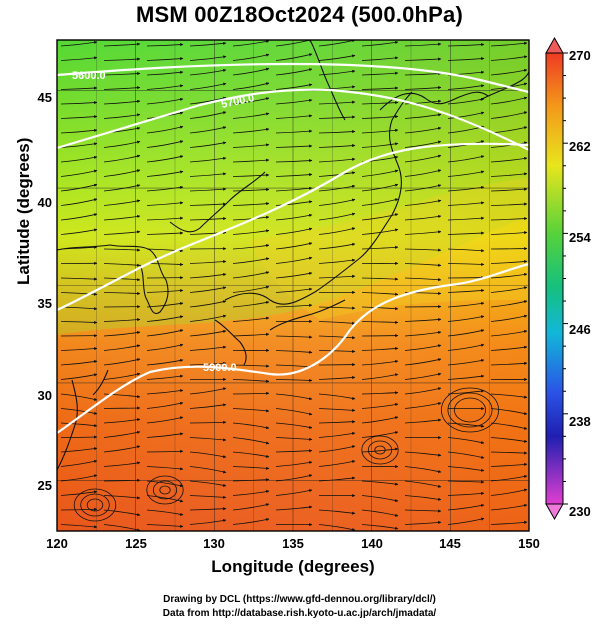 The height and width of the screenshot is (625, 599). I want to click on x-tick-label: 140, so click(372, 543).